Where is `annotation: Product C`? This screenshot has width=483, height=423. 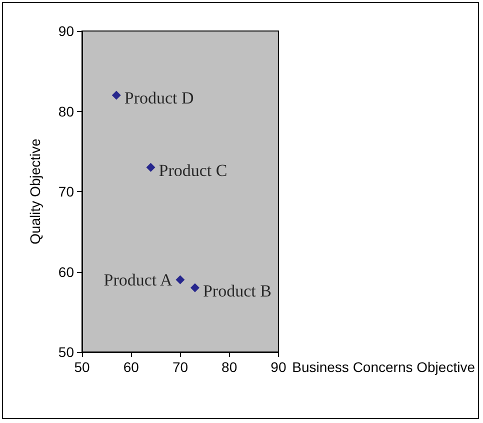 annotation: Product C is located at coordinates (193, 170).